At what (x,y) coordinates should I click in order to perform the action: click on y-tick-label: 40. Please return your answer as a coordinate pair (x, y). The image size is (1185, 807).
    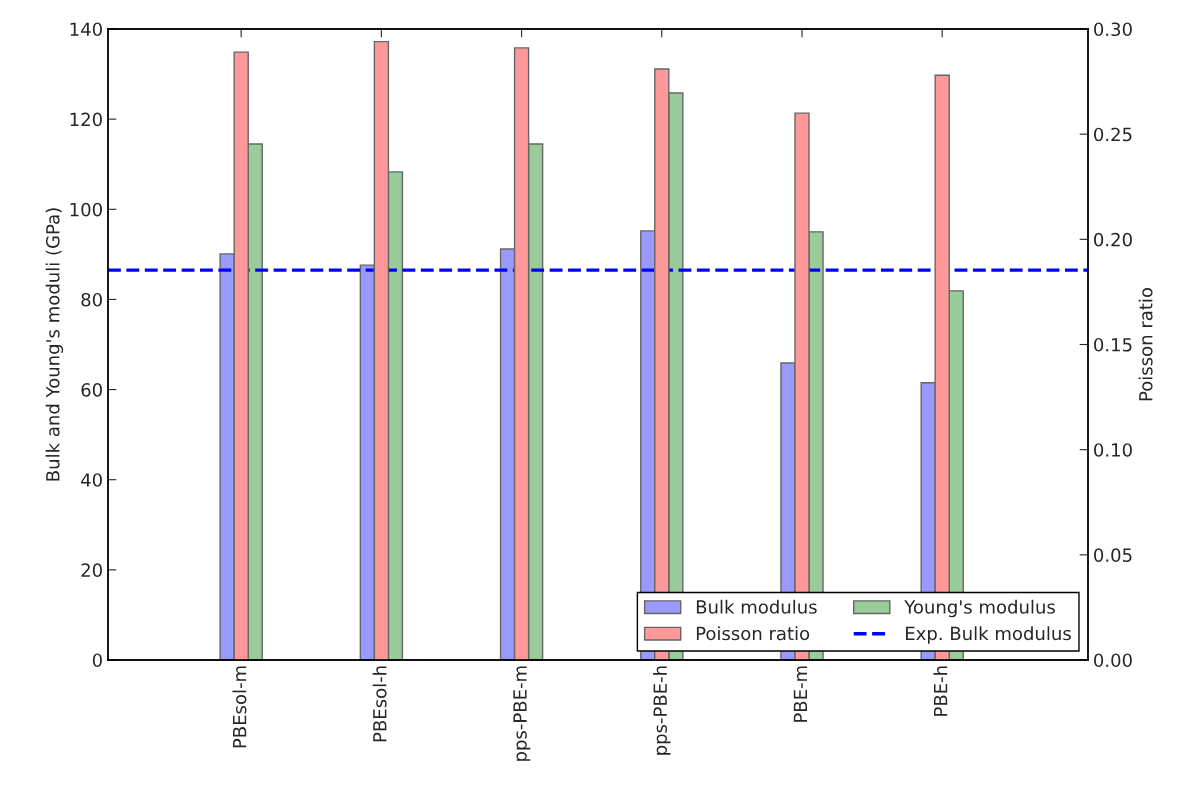
    Looking at the image, I should click on (91, 480).